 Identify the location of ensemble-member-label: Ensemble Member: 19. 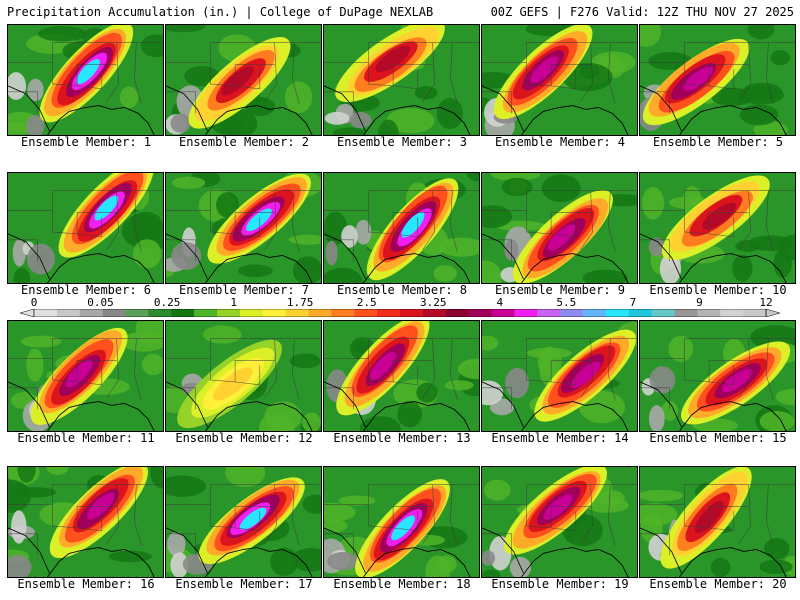
(560, 584).